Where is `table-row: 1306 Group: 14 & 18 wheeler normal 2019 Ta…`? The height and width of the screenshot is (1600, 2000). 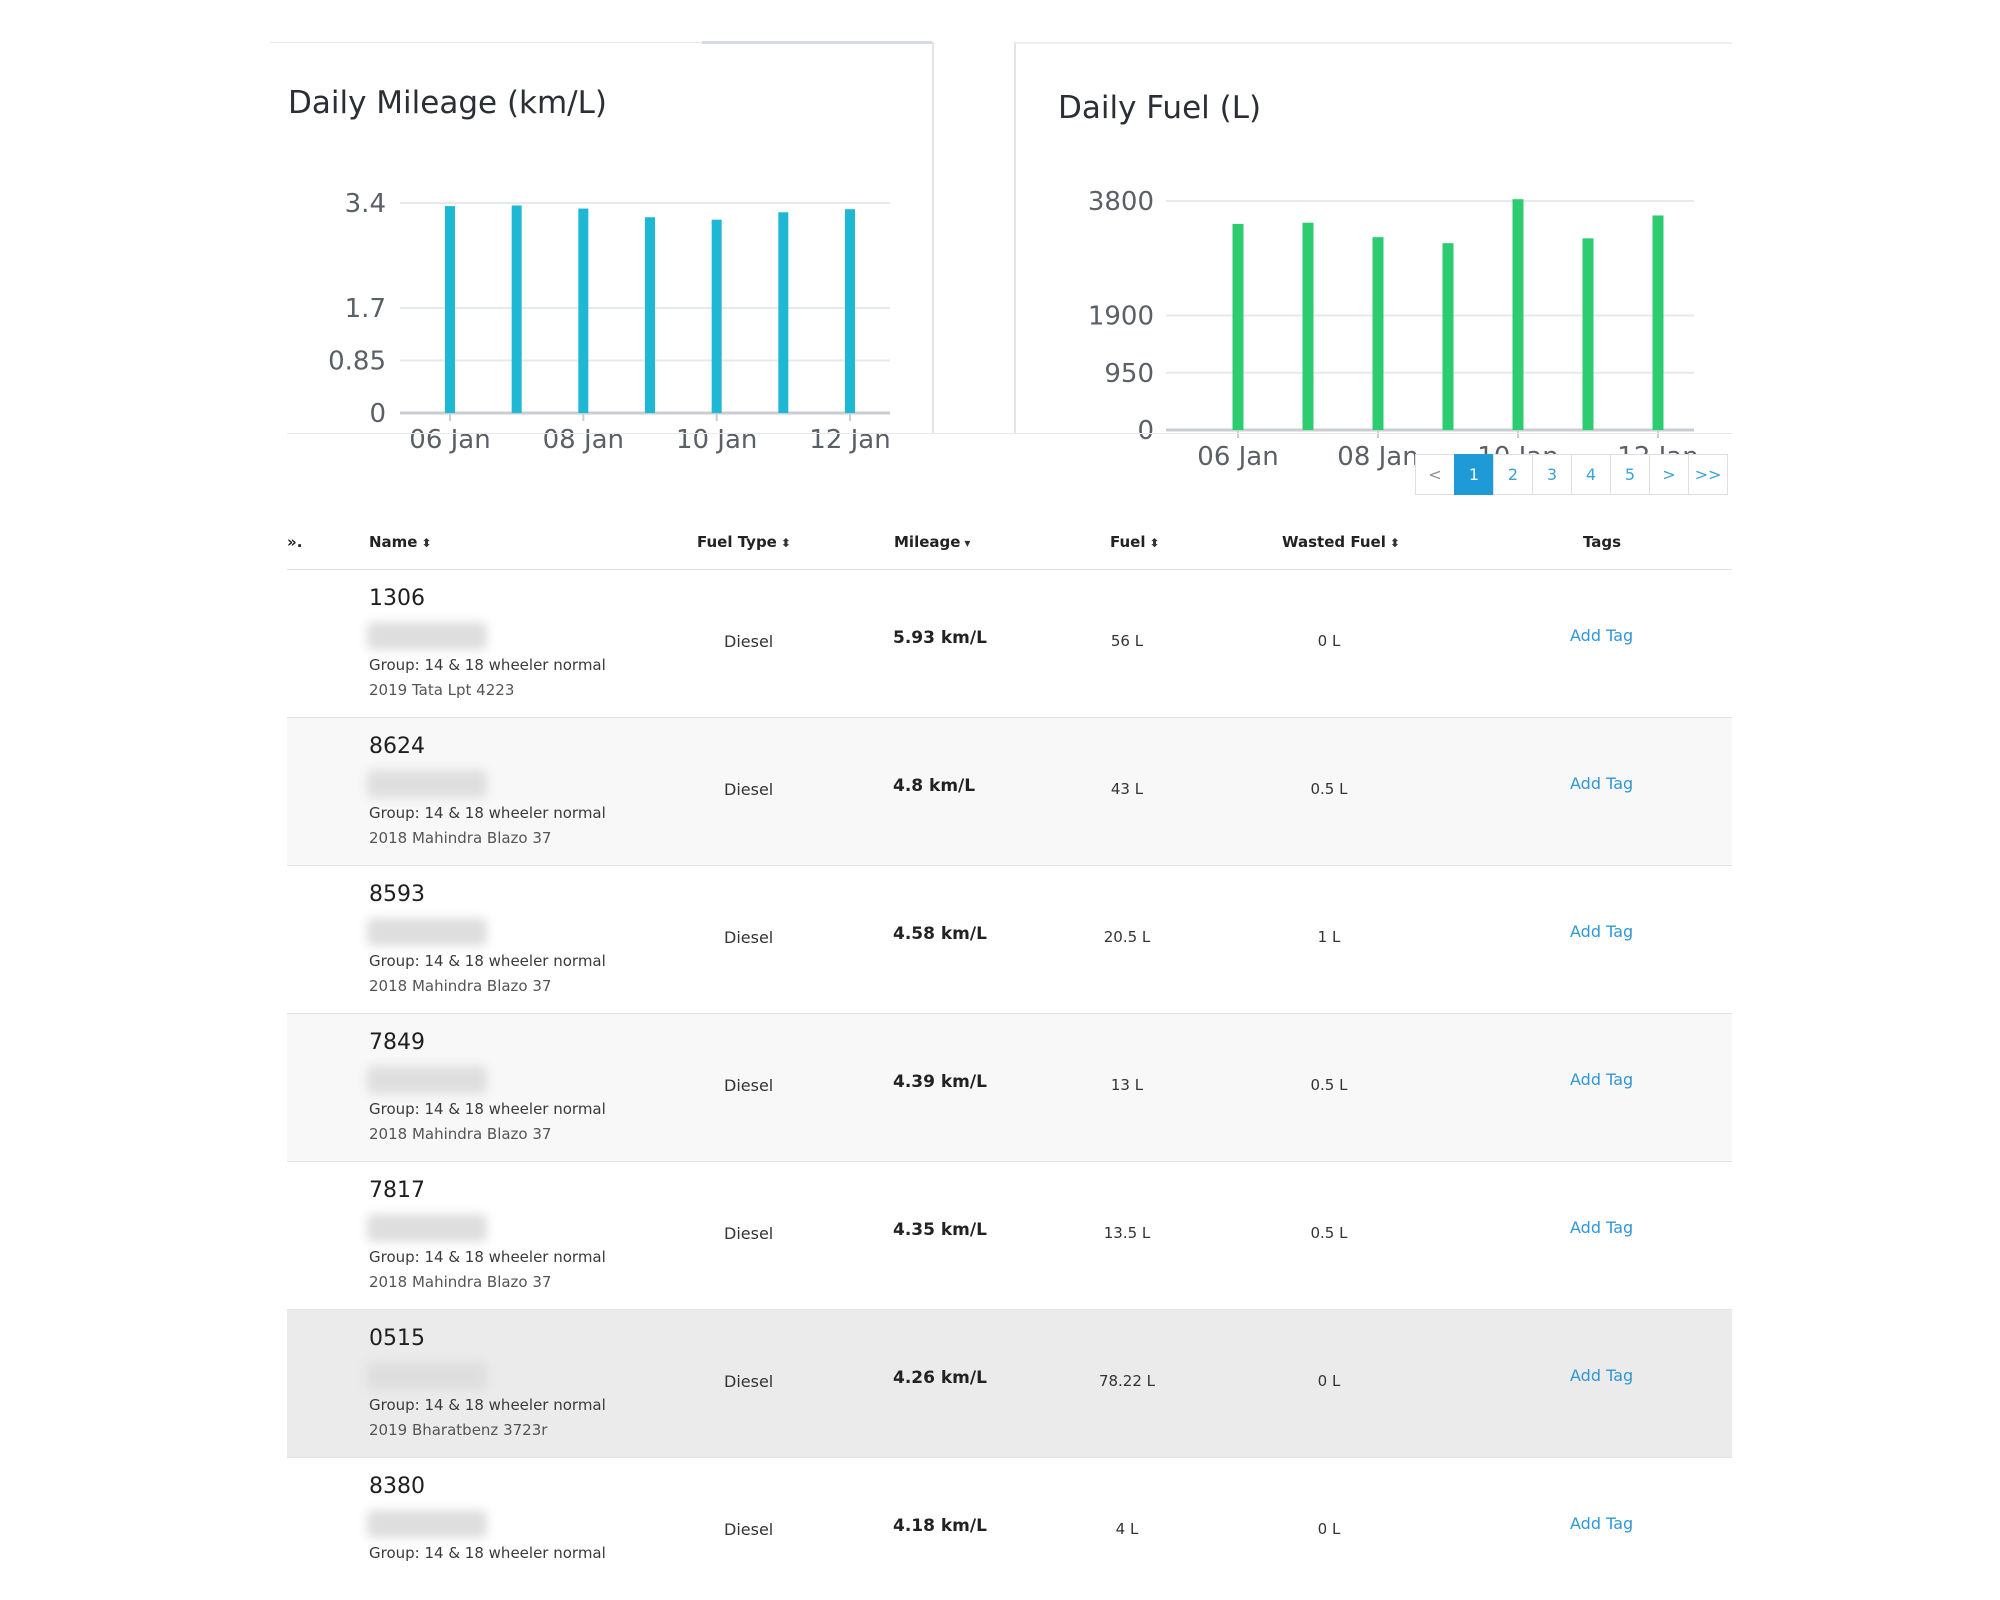
table-row: 1306 Group: 14 & 18 wheeler normal 2019 Ta… is located at coordinates (1009, 644).